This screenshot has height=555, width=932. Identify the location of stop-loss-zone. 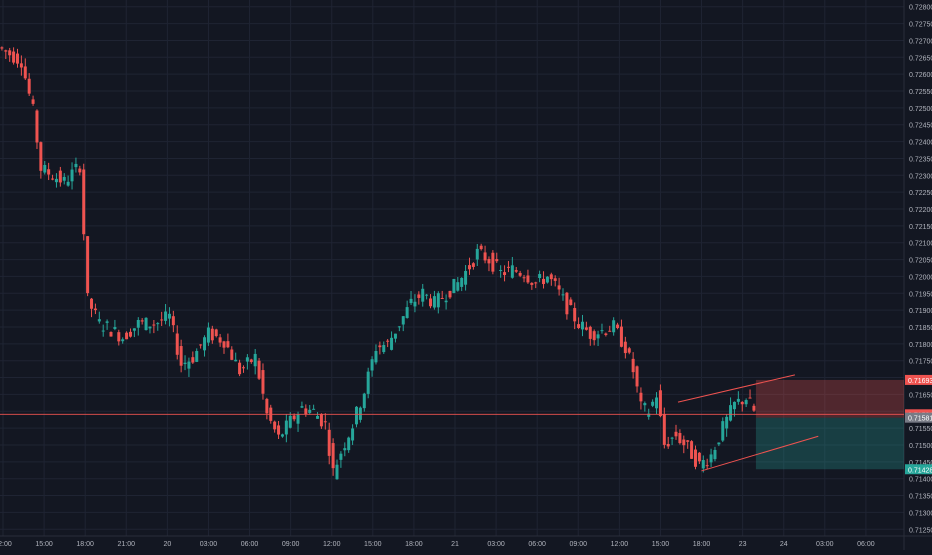
(829, 398).